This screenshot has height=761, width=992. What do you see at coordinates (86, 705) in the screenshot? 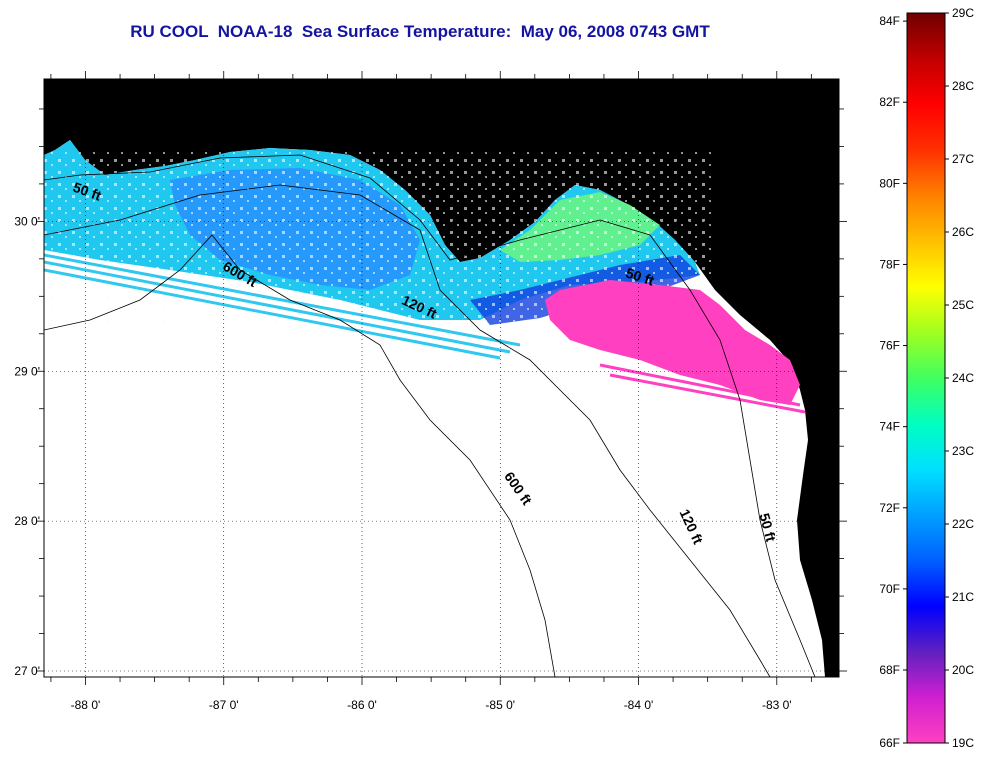
I see `lon-tick-label: -88 0'` at bounding box center [86, 705].